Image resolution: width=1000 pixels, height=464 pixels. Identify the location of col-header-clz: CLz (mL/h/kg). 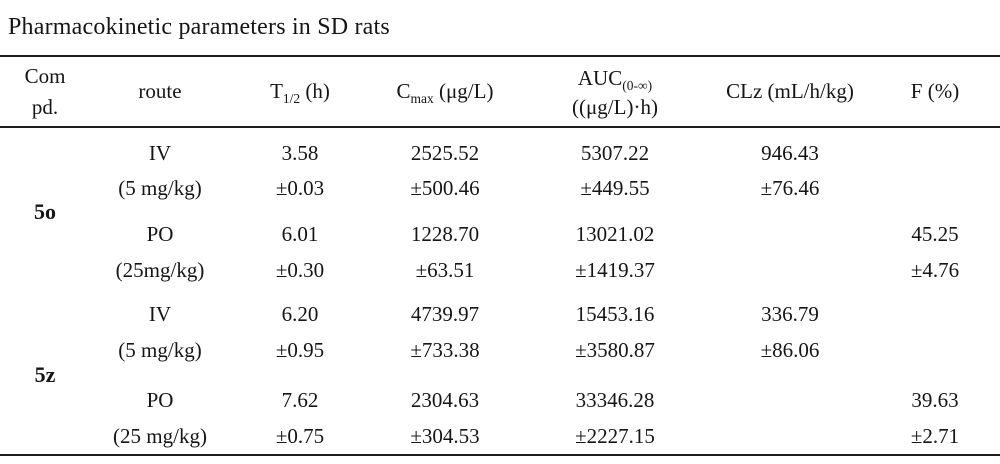
(790, 91).